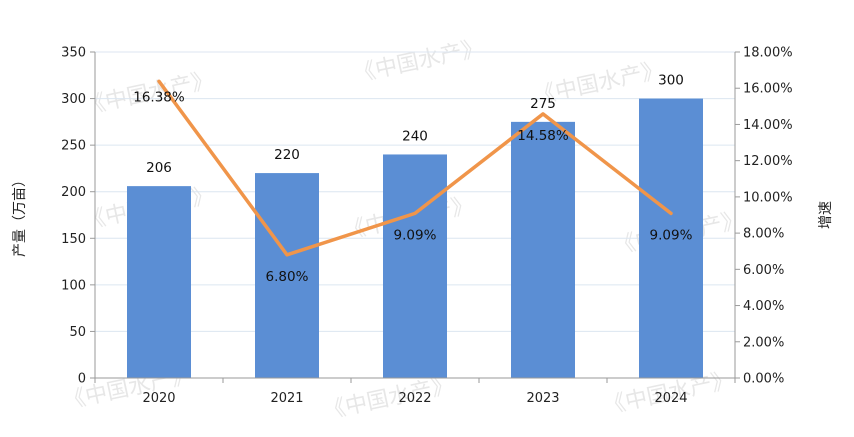 Image resolution: width=854 pixels, height=437 pixels. Describe the element at coordinates (768, 53) in the screenshot. I see `y-right-tick-label: 18.00%` at that location.